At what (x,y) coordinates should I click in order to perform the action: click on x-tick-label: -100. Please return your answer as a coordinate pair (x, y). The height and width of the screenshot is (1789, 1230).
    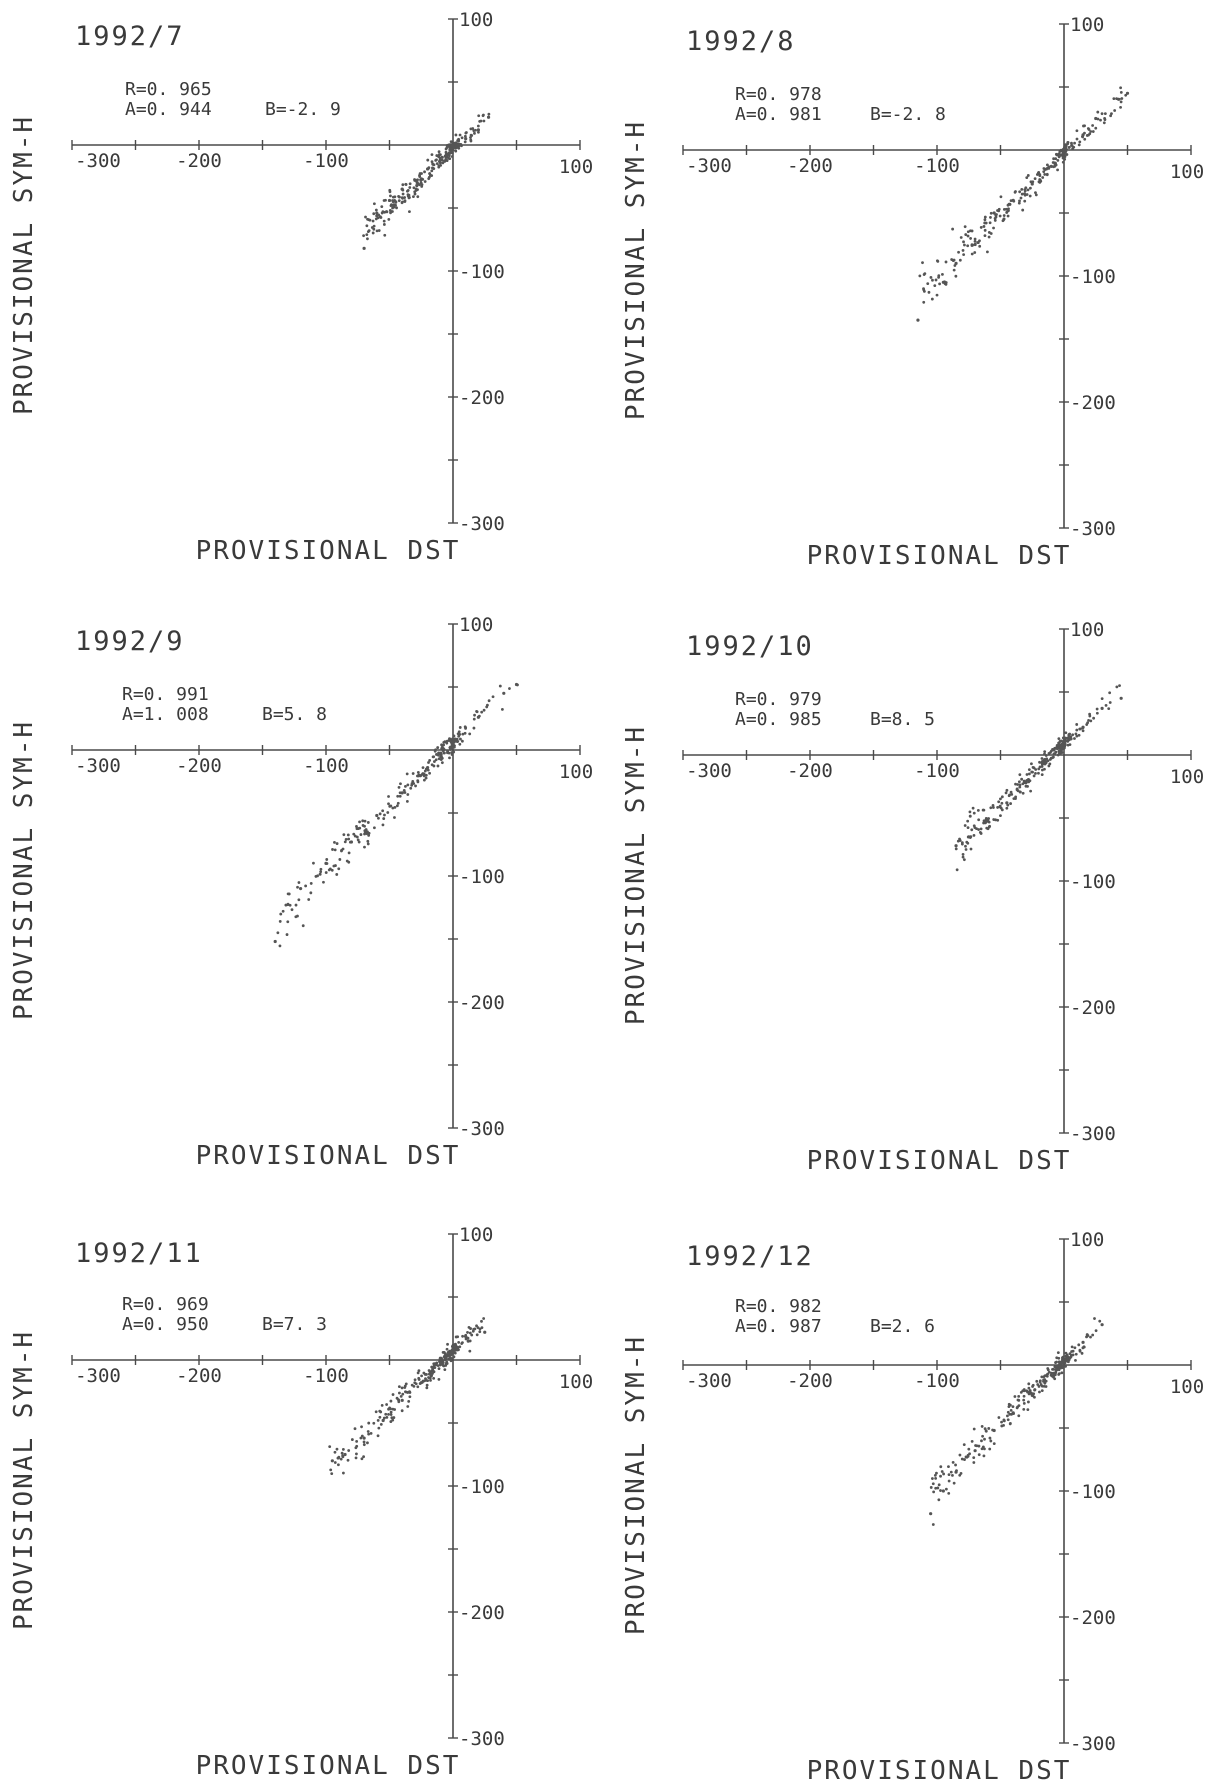
    Looking at the image, I should click on (937, 1381).